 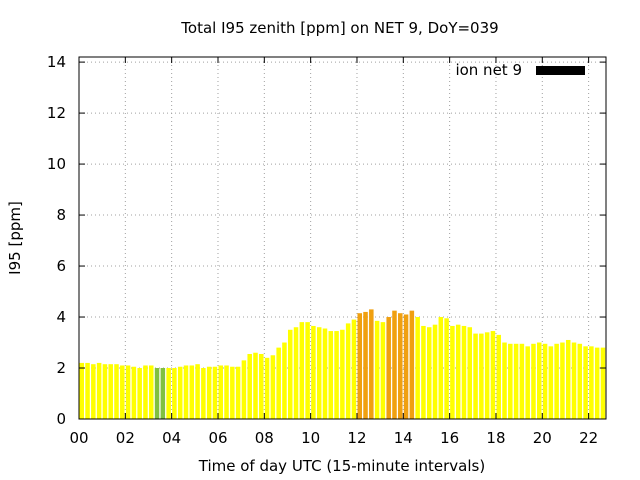 What do you see at coordinates (356, 438) in the screenshot?
I see `x-tick-label: 12` at bounding box center [356, 438].